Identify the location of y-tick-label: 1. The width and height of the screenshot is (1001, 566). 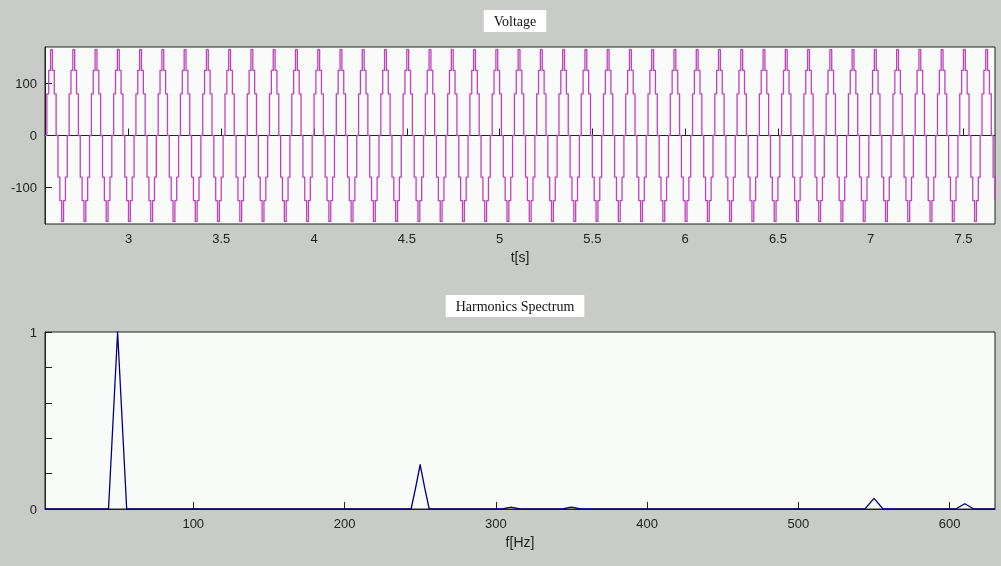
(33, 332).